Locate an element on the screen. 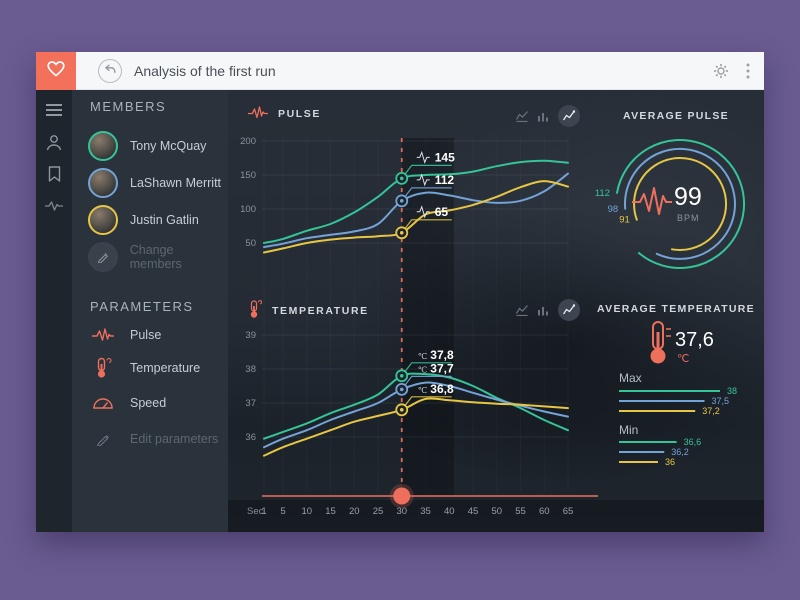 This screenshot has height=600, width=800. topbar-actions is located at coordinates (738, 71).